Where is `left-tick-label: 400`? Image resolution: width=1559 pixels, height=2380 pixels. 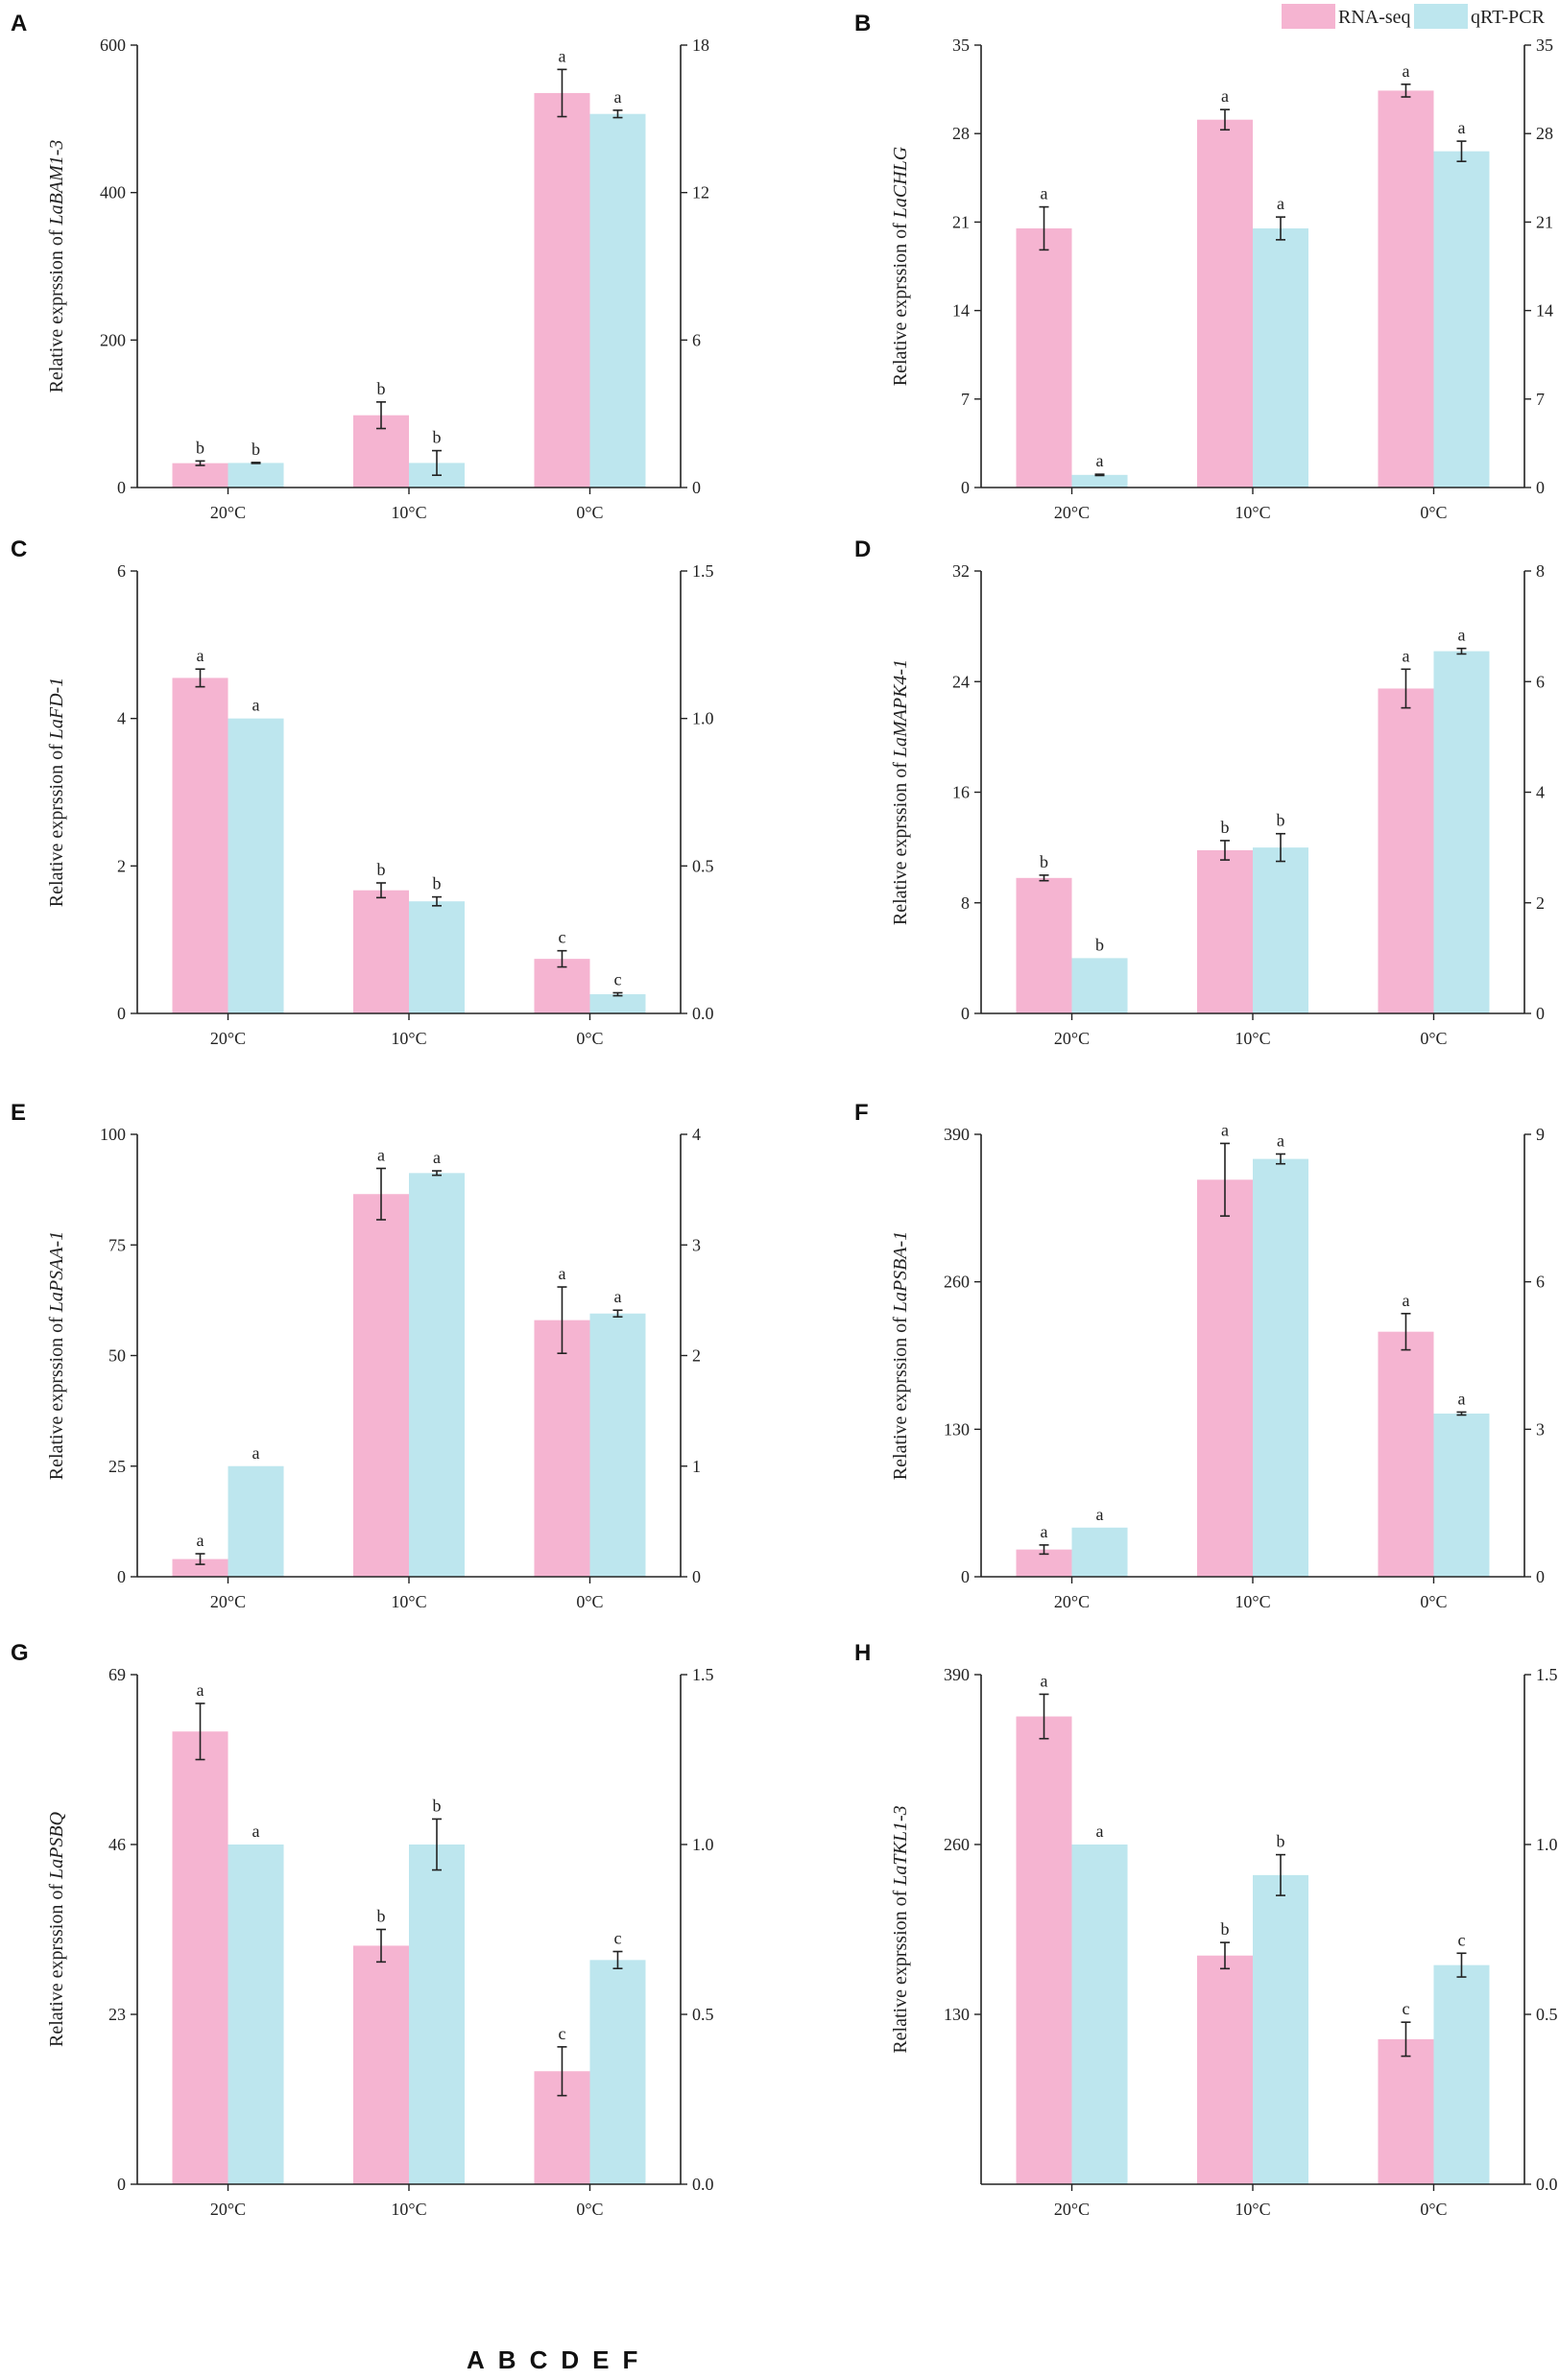 left-tick-label: 400 is located at coordinates (113, 192).